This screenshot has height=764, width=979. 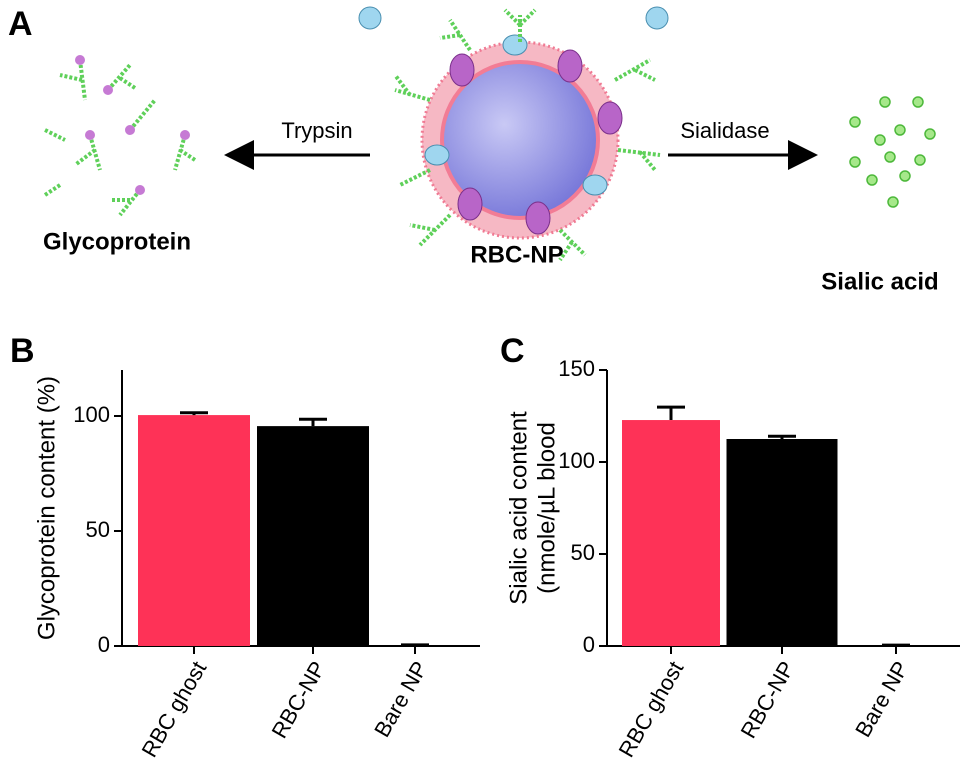 What do you see at coordinates (316, 130) in the screenshot?
I see `enzyme-label: Trypsin` at bounding box center [316, 130].